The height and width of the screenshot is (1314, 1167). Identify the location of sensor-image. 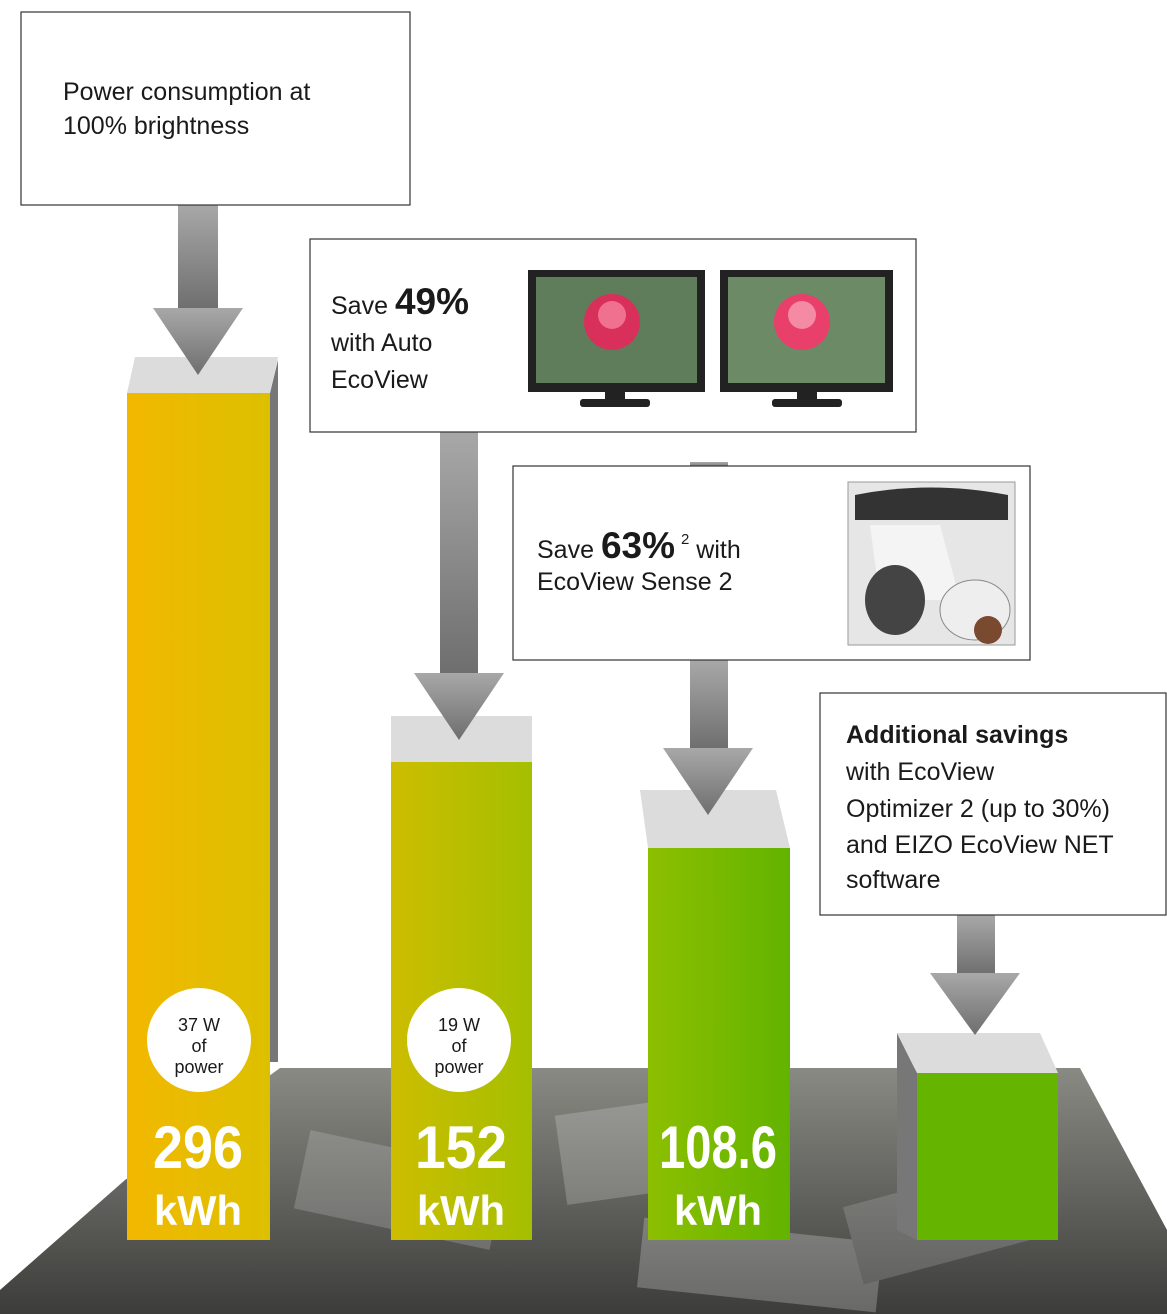
(931, 563).